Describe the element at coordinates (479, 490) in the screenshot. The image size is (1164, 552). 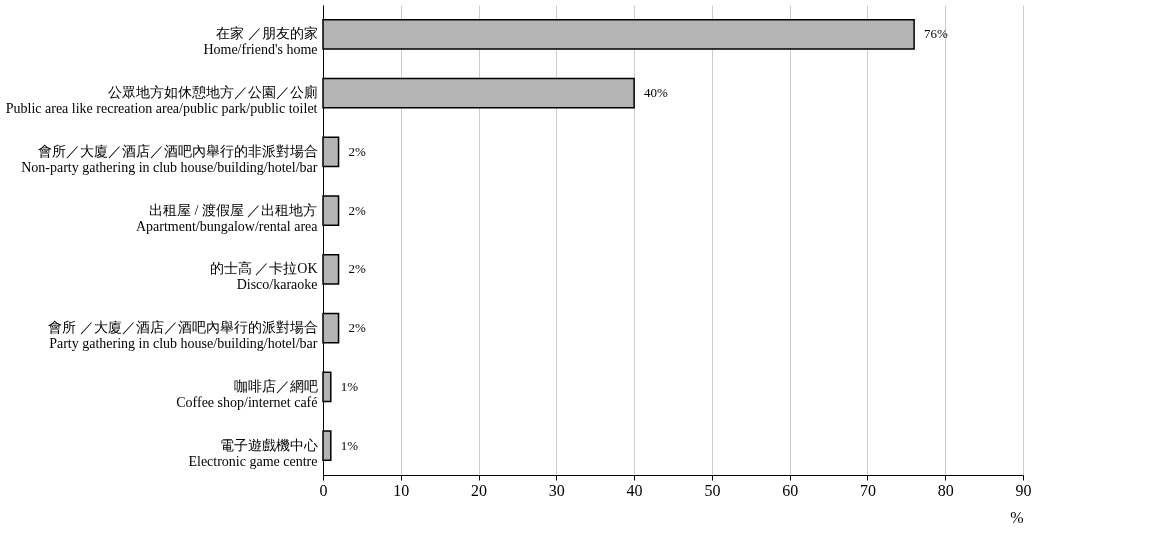
I see `x-tick-label: 20` at that location.